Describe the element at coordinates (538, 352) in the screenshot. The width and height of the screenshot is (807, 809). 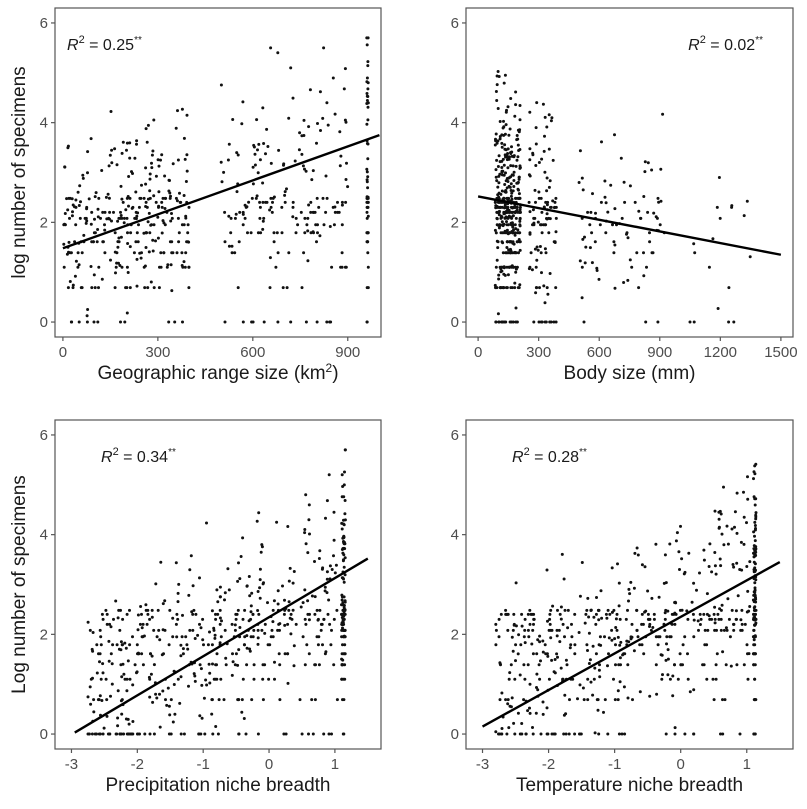
I see `x-tick-label: 300` at that location.